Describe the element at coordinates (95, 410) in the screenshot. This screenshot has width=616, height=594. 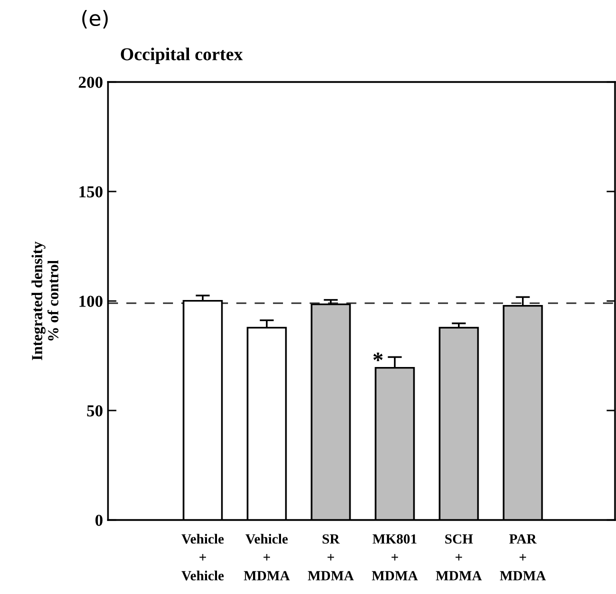
I see `y-tick-label: 50` at that location.